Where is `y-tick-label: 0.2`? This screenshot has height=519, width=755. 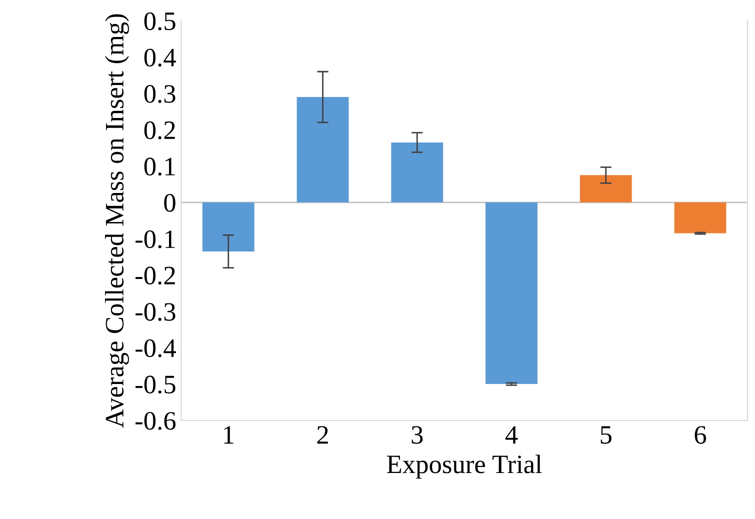
y-tick-label: 0.2 is located at coordinates (159, 130).